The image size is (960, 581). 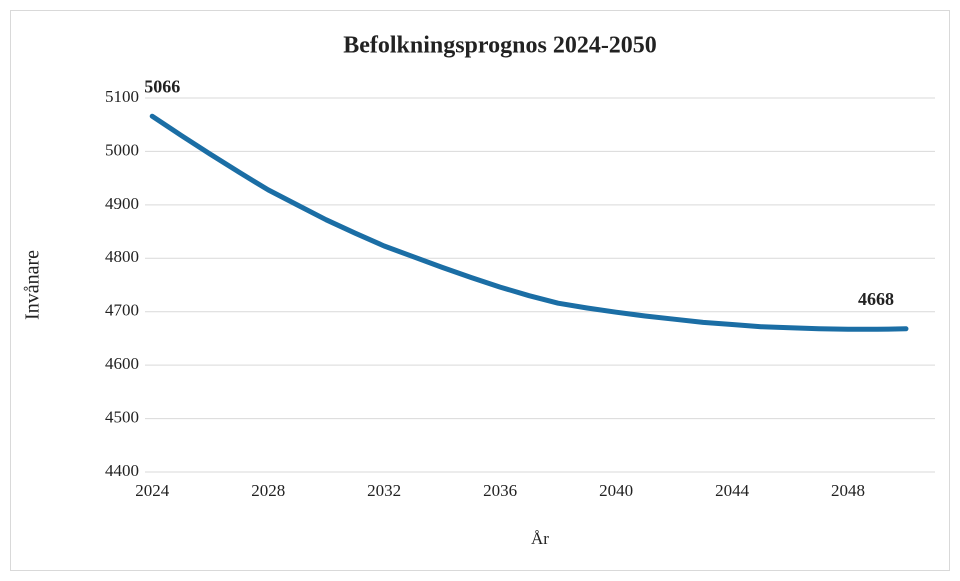 What do you see at coordinates (122, 310) in the screenshot?
I see `y-tick-label: 4700` at bounding box center [122, 310].